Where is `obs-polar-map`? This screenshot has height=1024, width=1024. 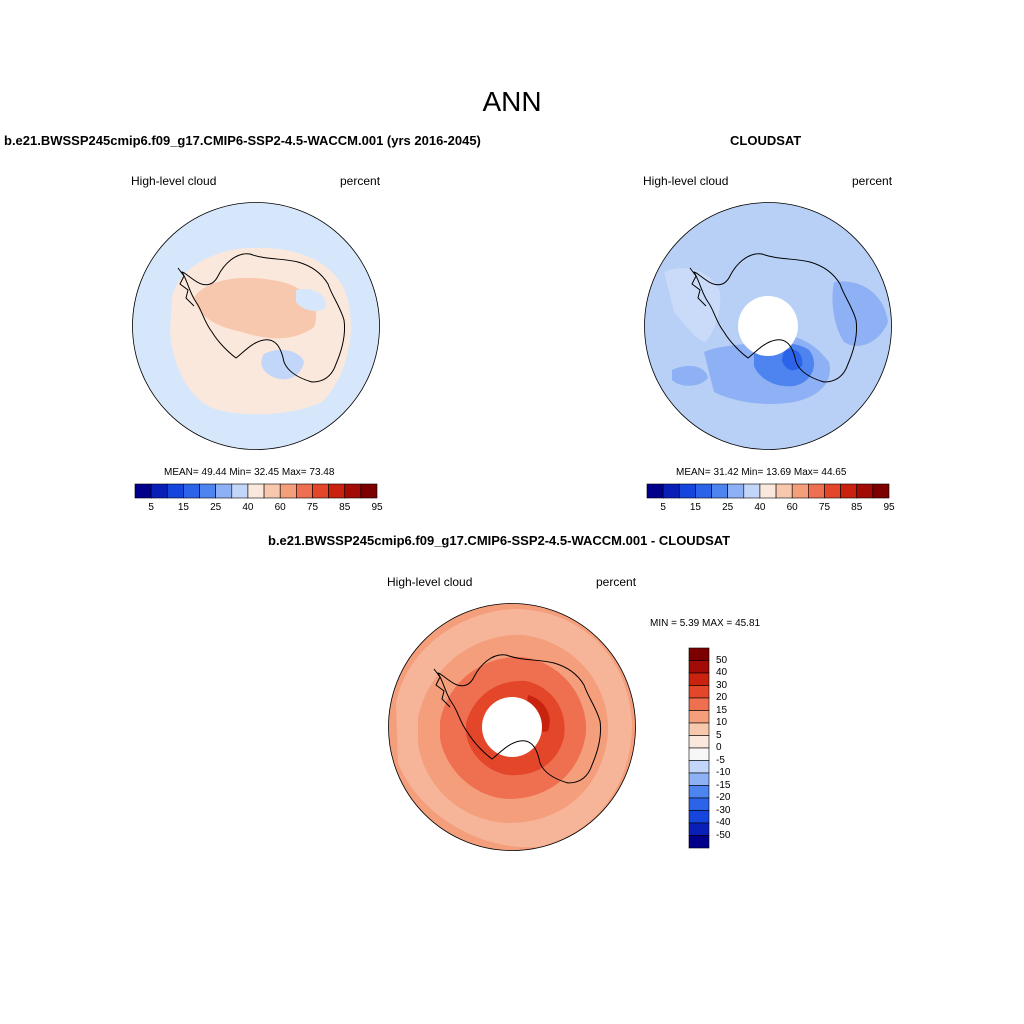
obs-polar-map is located at coordinates (768, 326).